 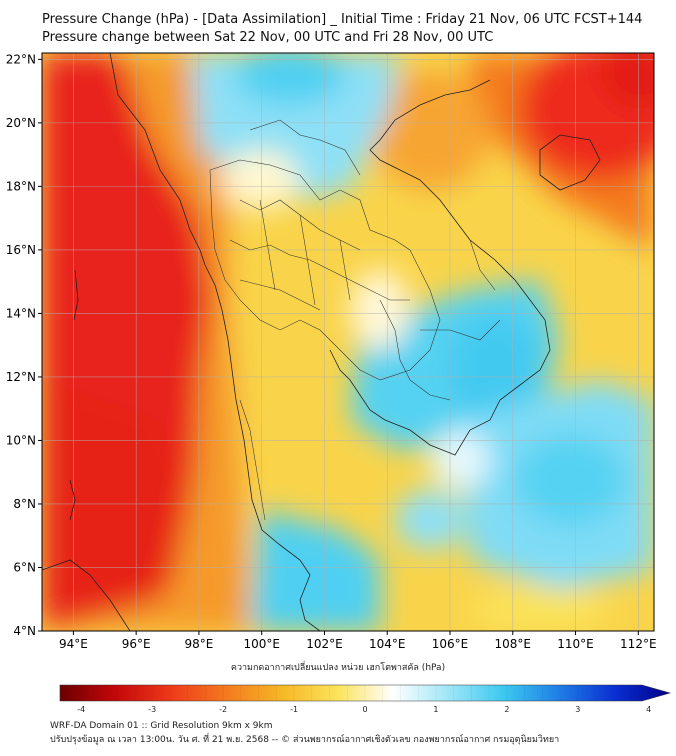 I want to click on lat-label: 20°N, so click(x=21, y=123).